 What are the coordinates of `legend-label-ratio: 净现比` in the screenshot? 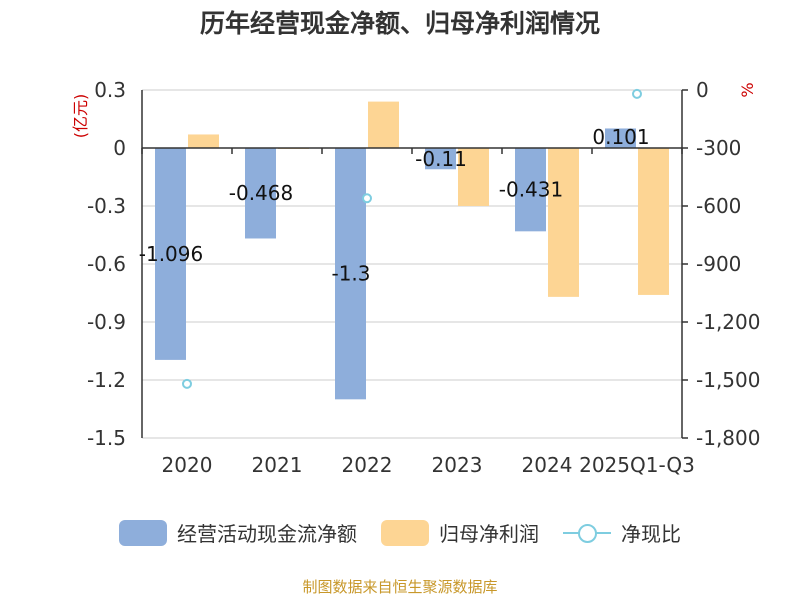 It's located at (651, 534).